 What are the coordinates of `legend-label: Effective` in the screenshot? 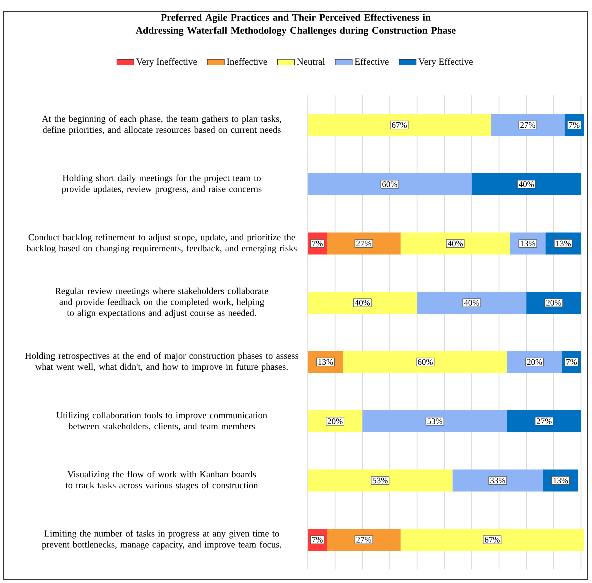 It's located at (371, 62).